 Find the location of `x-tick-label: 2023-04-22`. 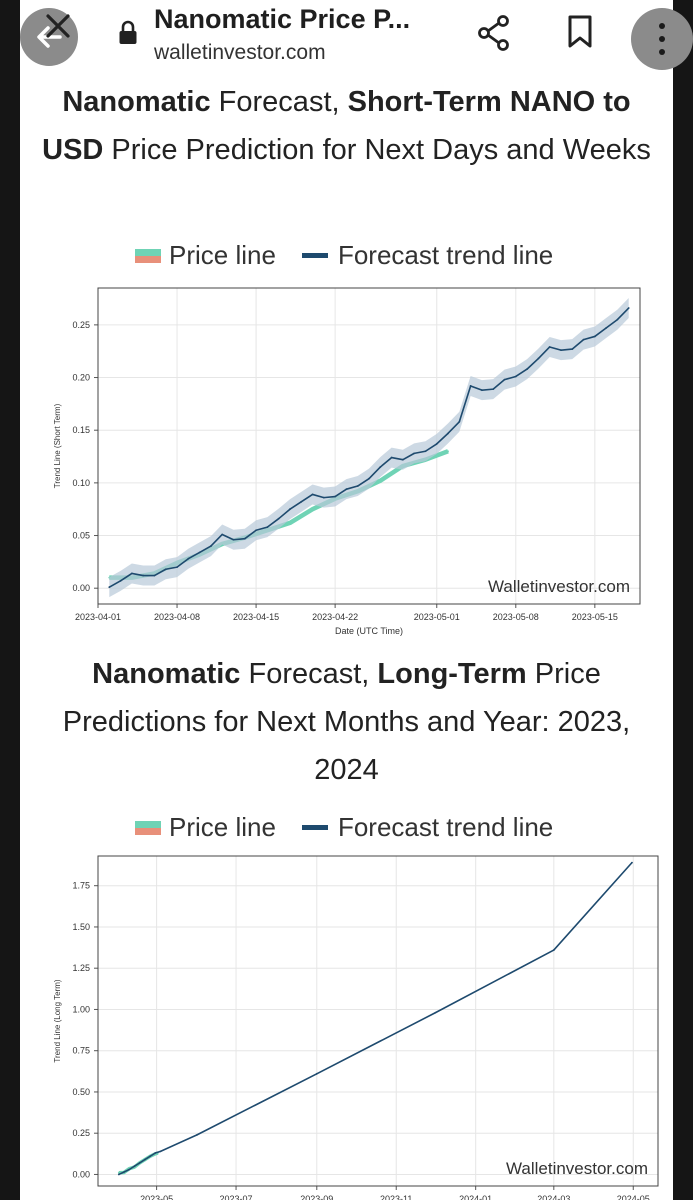

x-tick-label: 2023-04-22 is located at coordinates (335, 617).